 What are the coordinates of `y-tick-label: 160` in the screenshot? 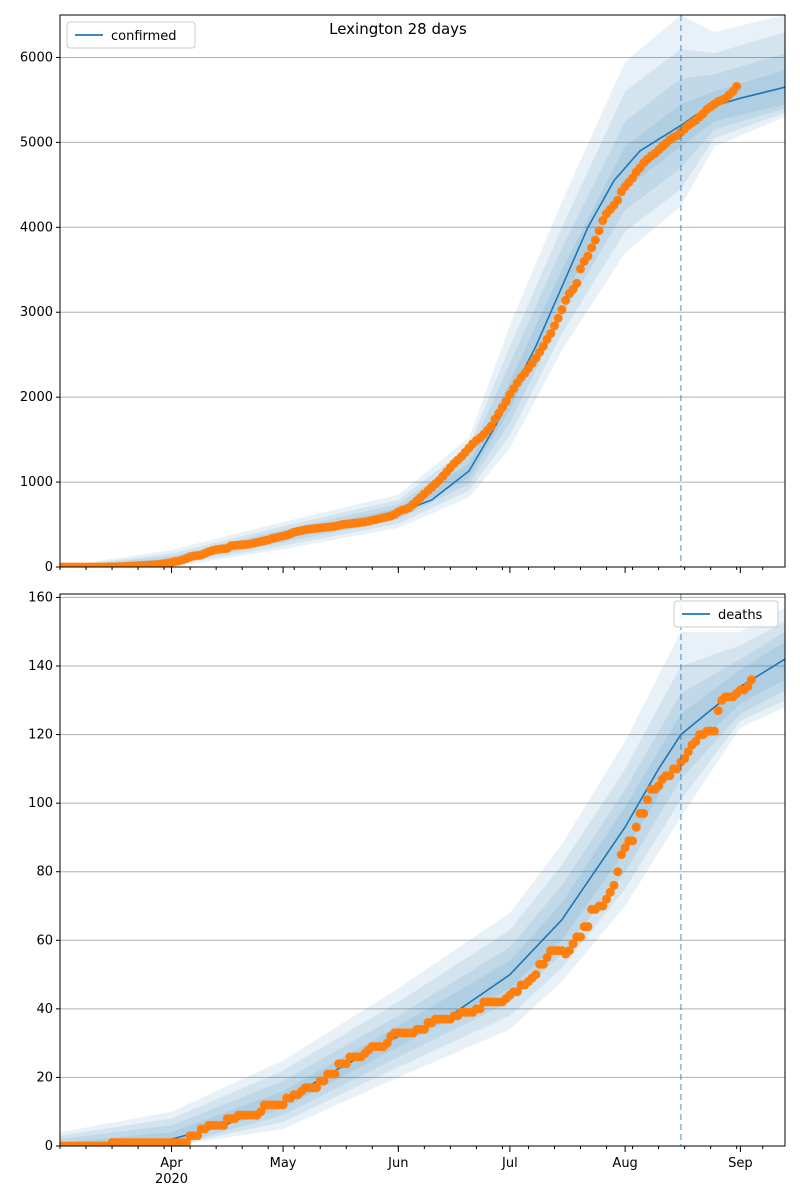 It's located at (40, 597).